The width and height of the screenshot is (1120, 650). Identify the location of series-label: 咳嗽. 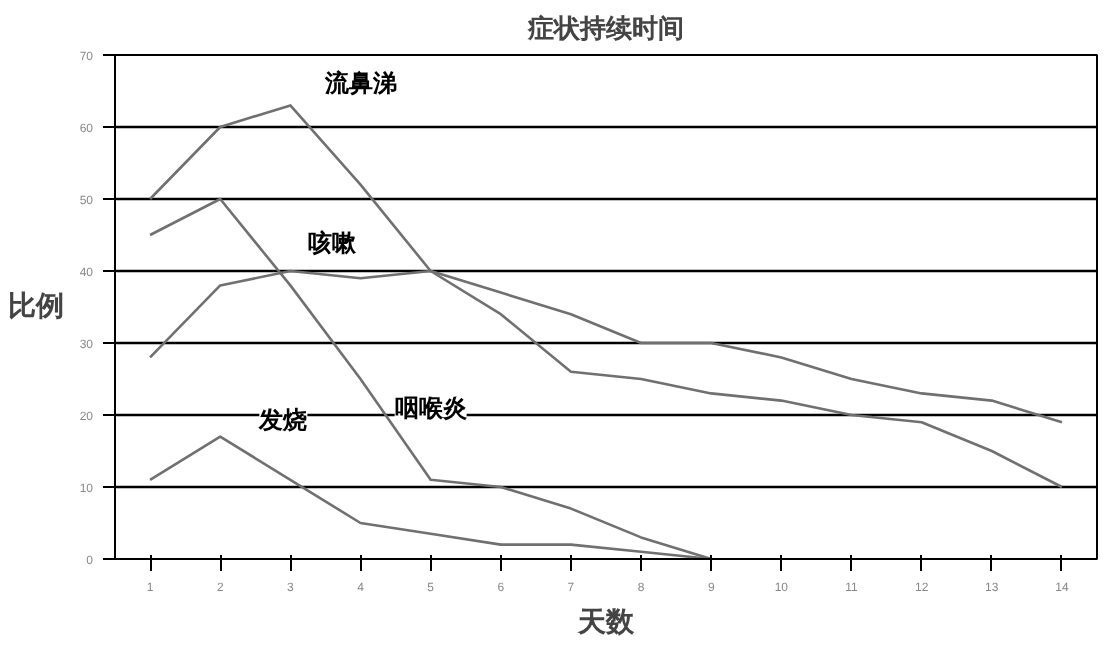
(333, 242).